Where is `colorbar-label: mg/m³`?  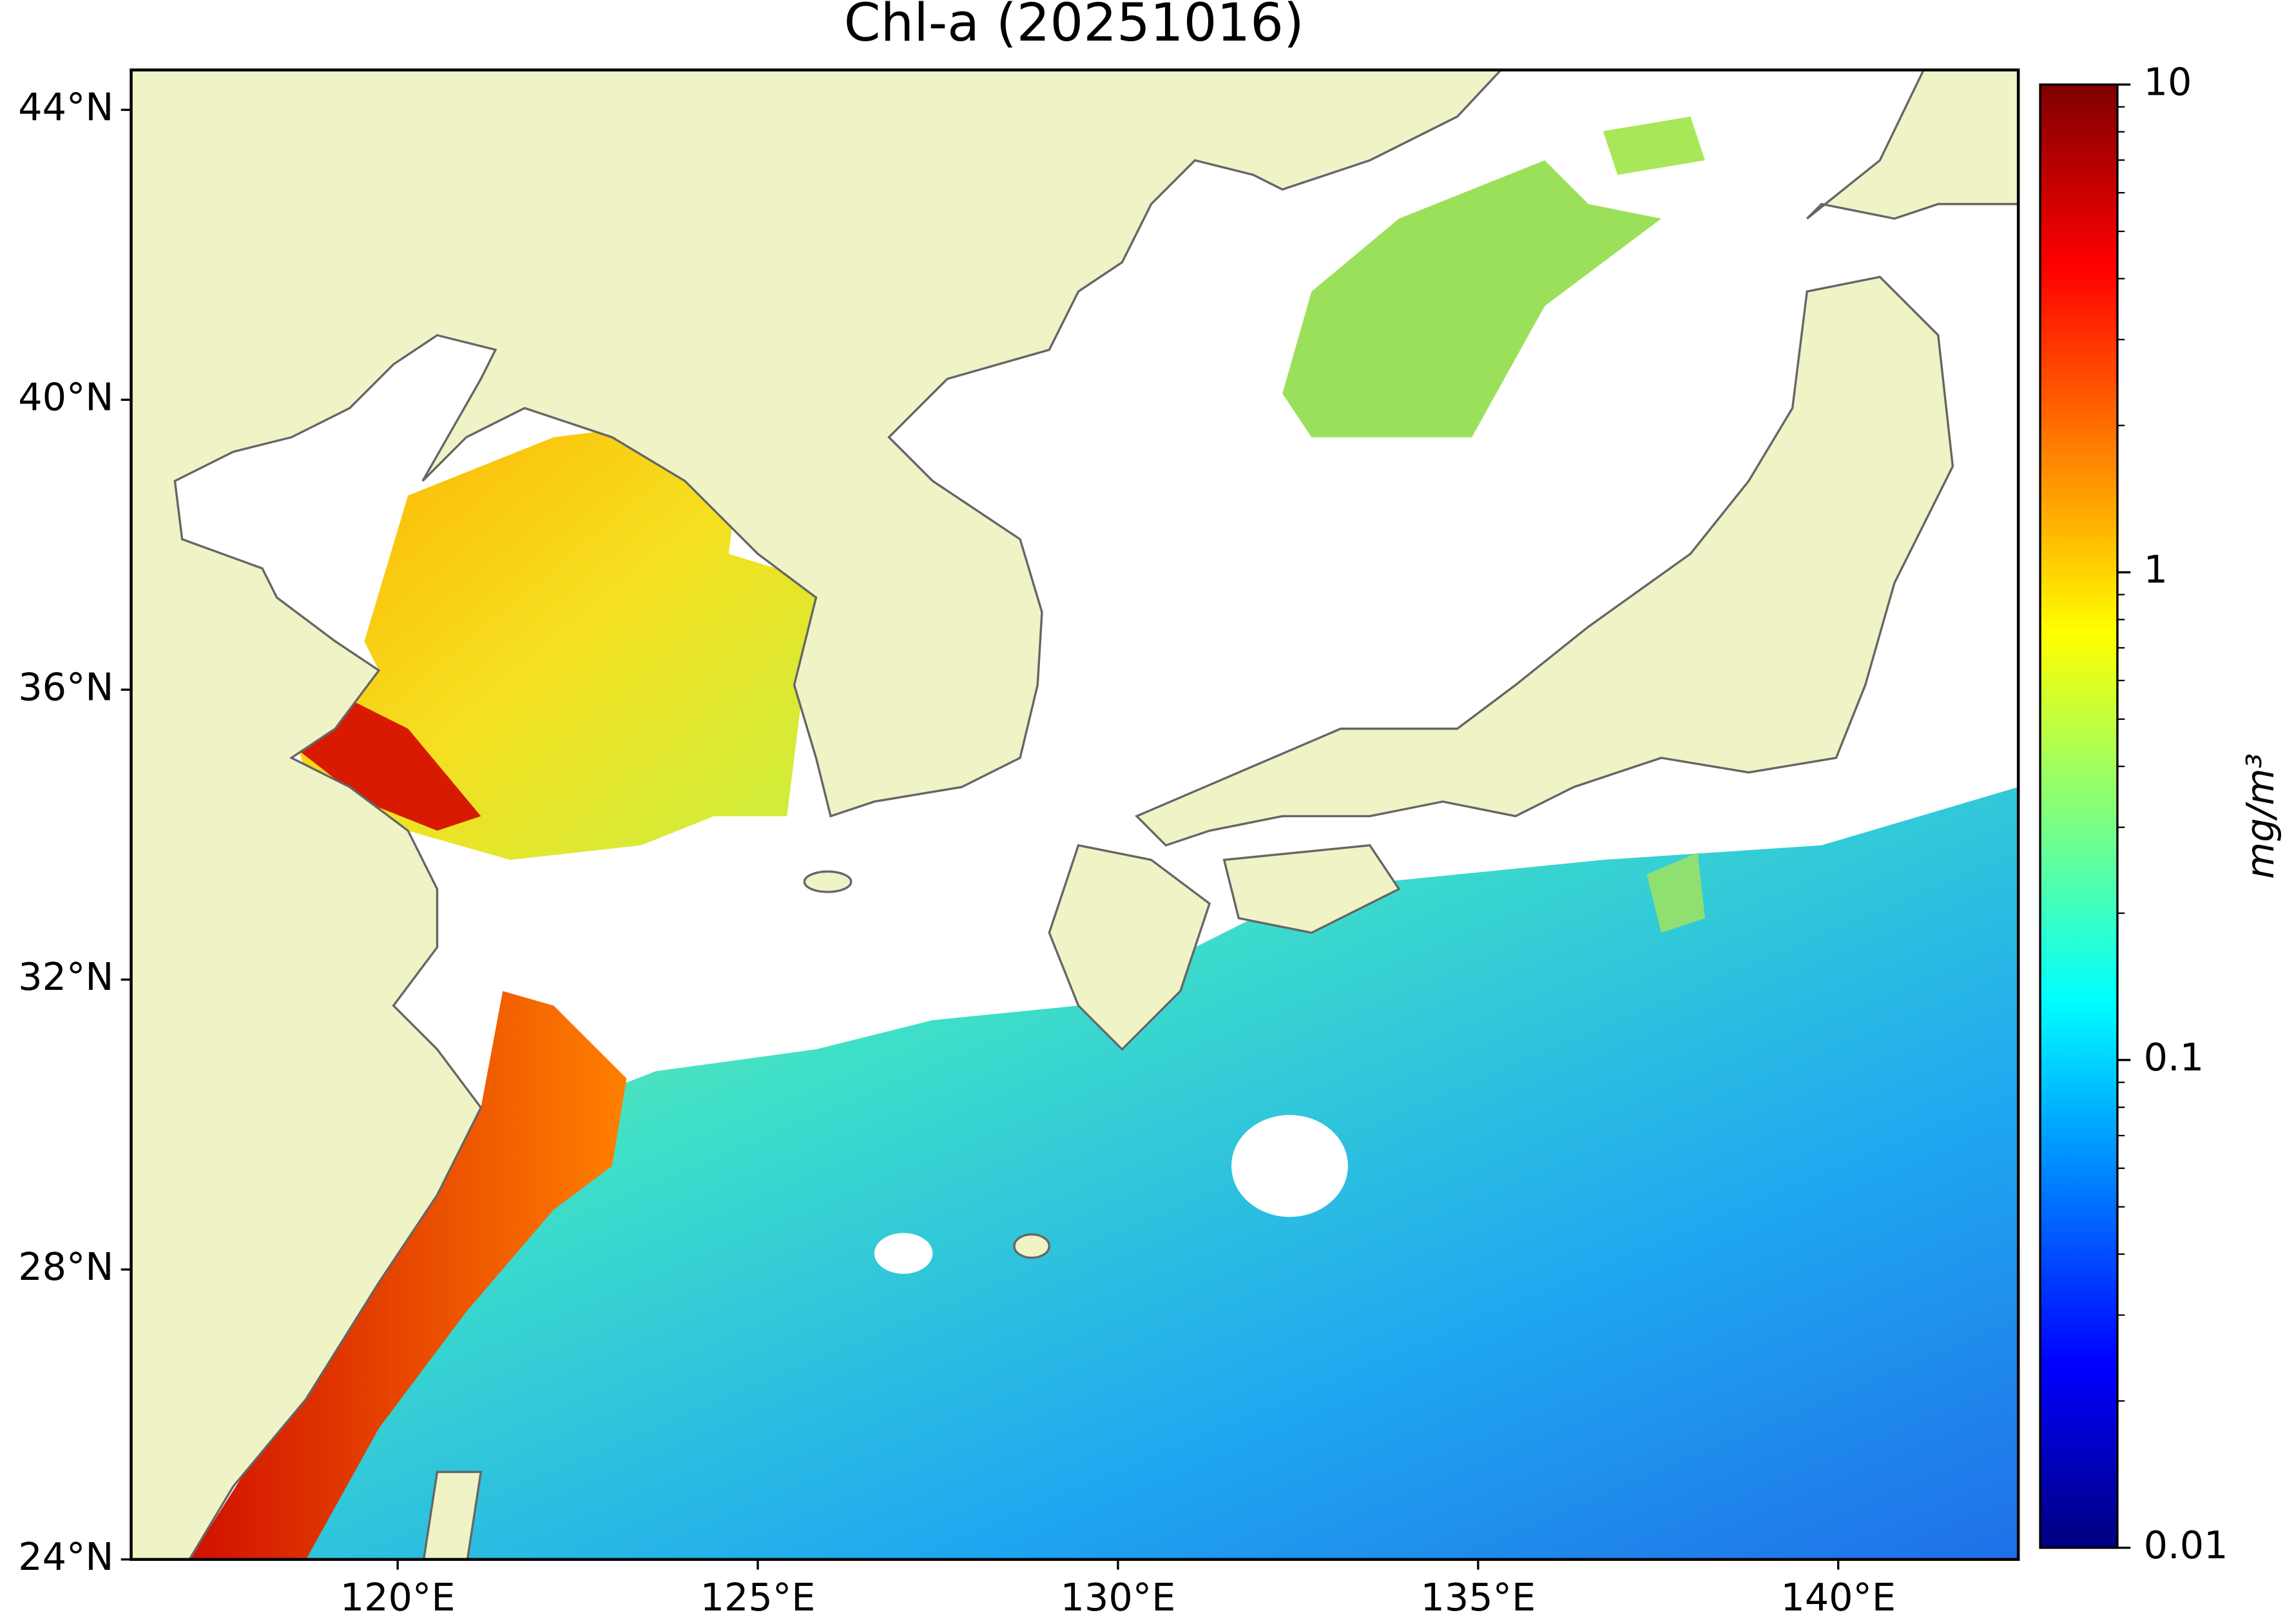
colorbar-label: mg/m³ is located at coordinates (2260, 816).